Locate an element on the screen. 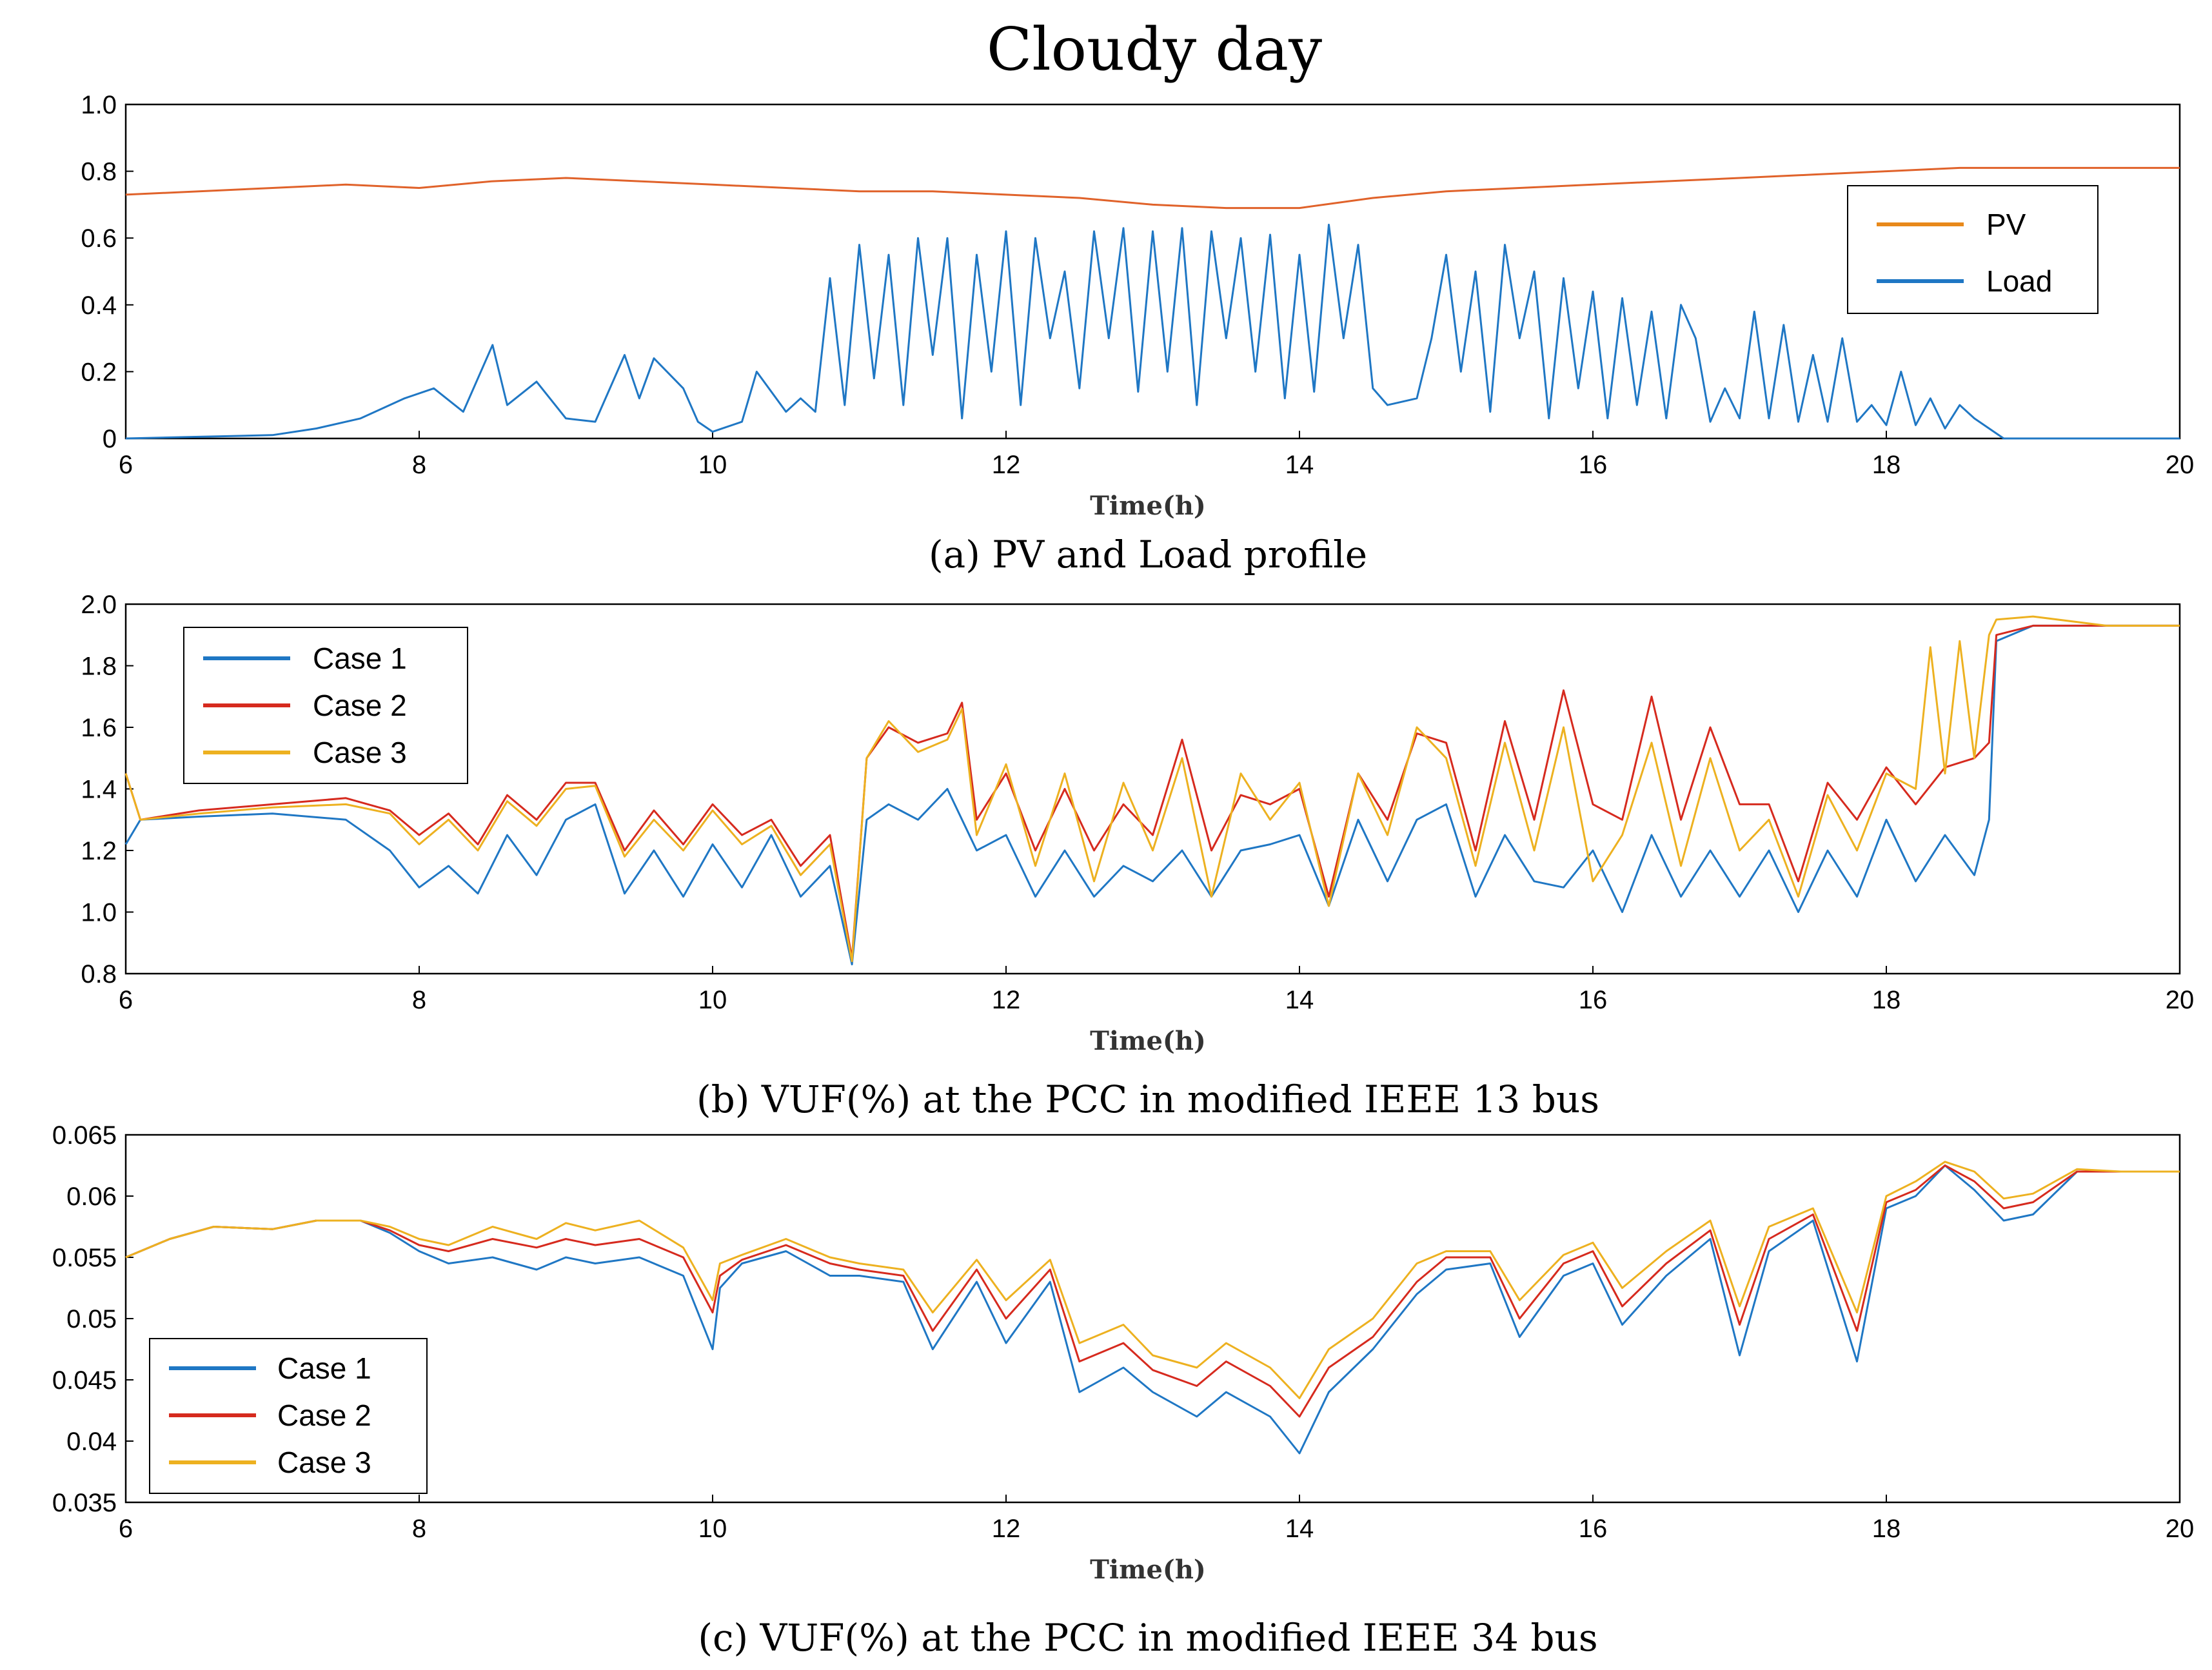 This screenshot has width=2212, height=1670. caption-a: (a) PV and Load profile is located at coordinates (1148, 554).